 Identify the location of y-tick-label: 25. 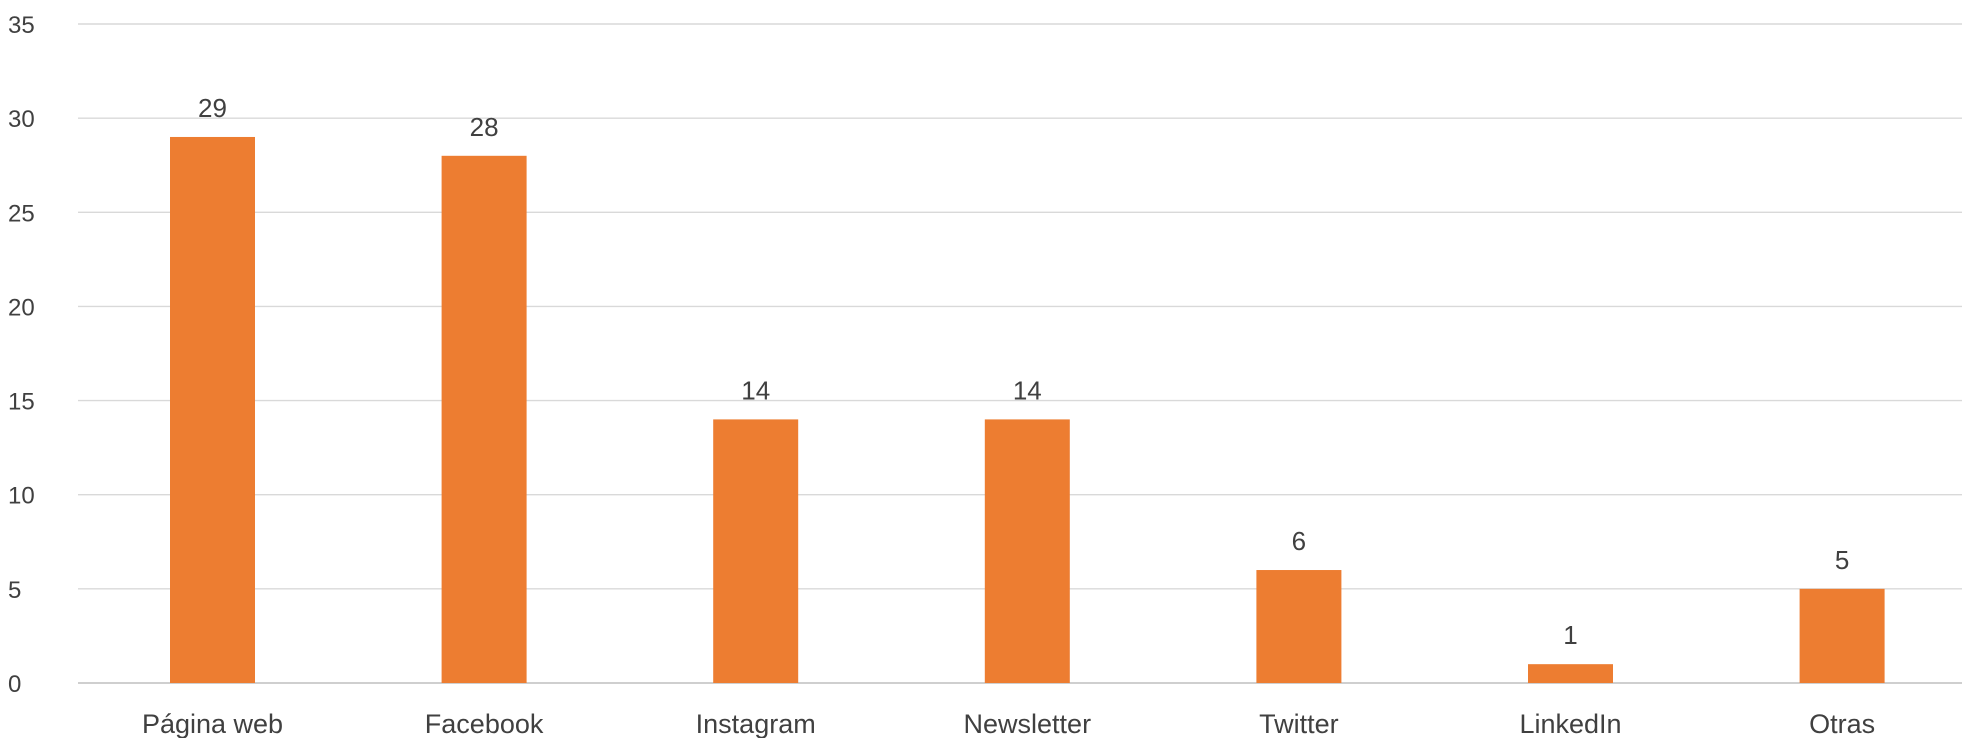
(21, 213).